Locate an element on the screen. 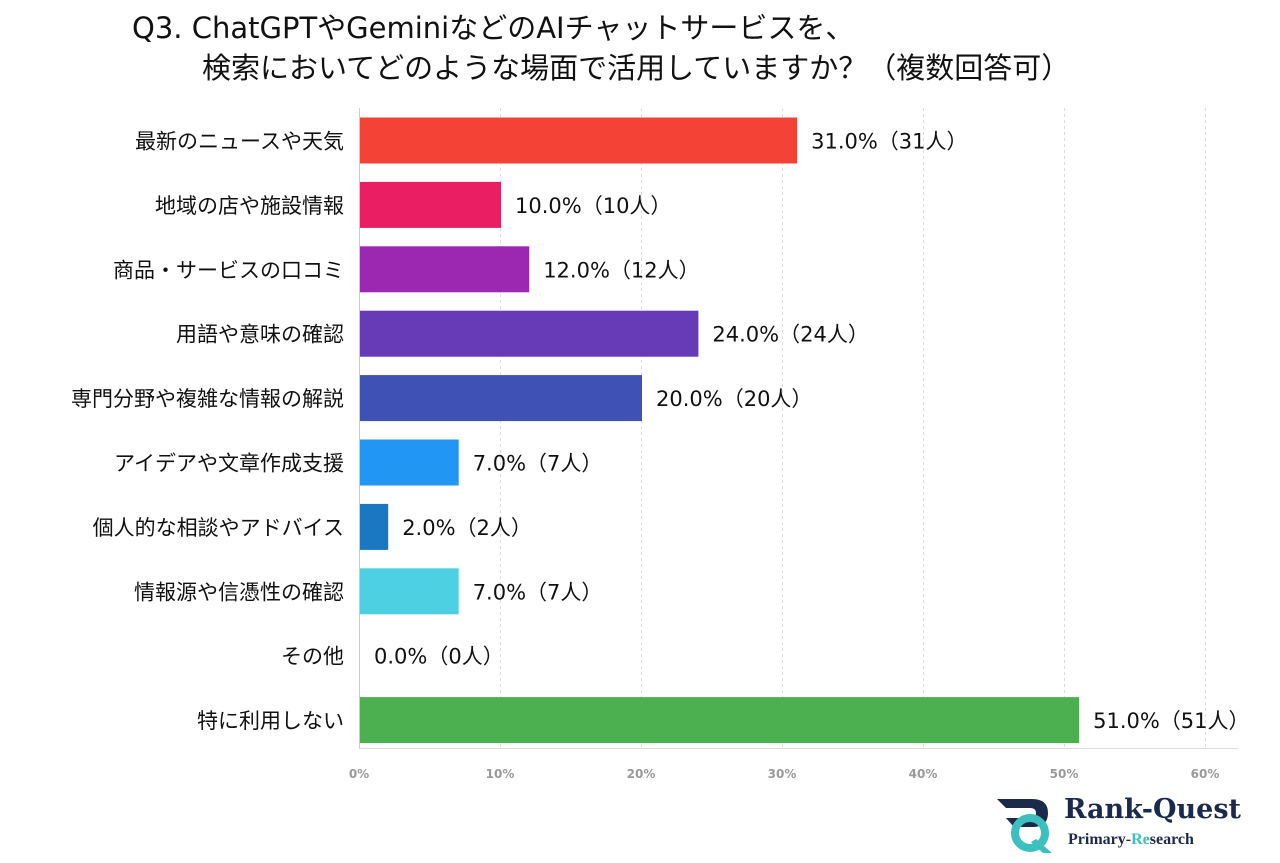  chart-title-line-2: 検索においてどのような場面で活用していますか？（複数回答可） is located at coordinates (636, 68).